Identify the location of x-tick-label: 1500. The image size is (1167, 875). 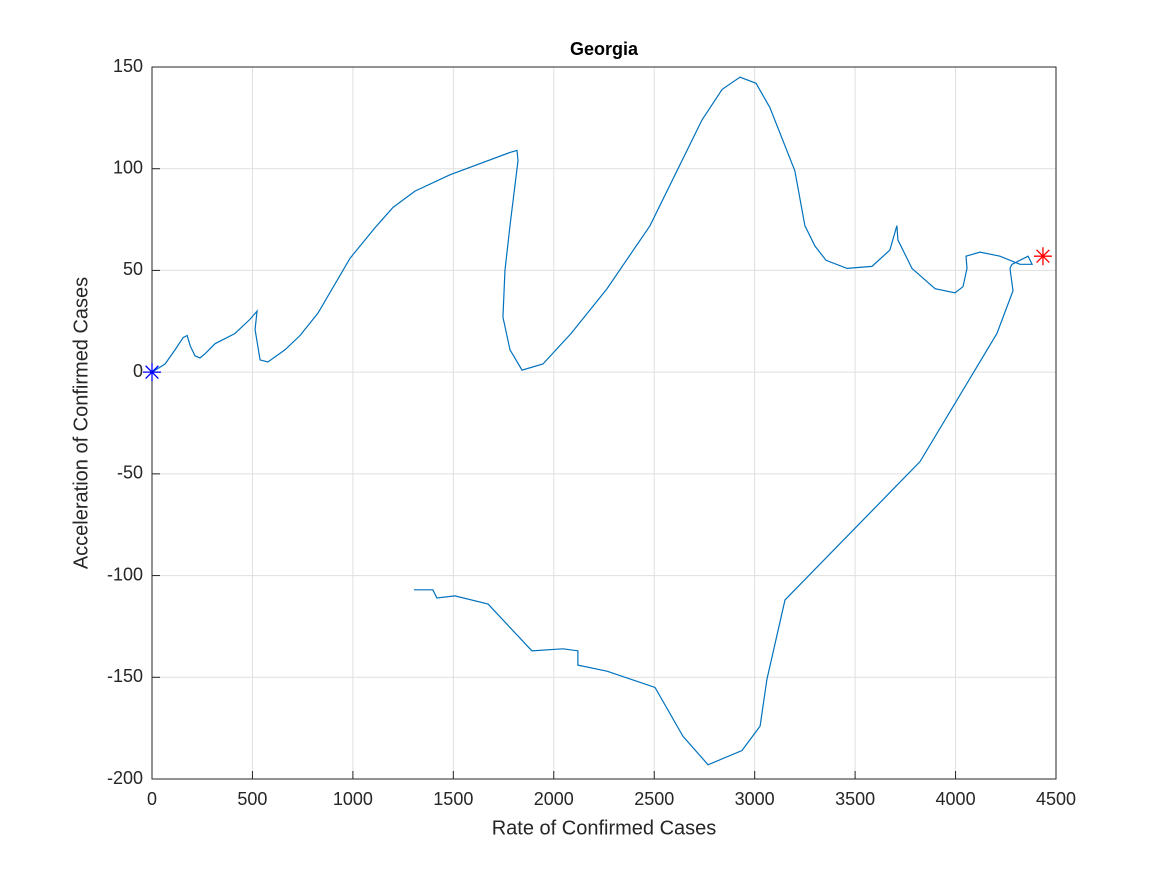
(453, 799).